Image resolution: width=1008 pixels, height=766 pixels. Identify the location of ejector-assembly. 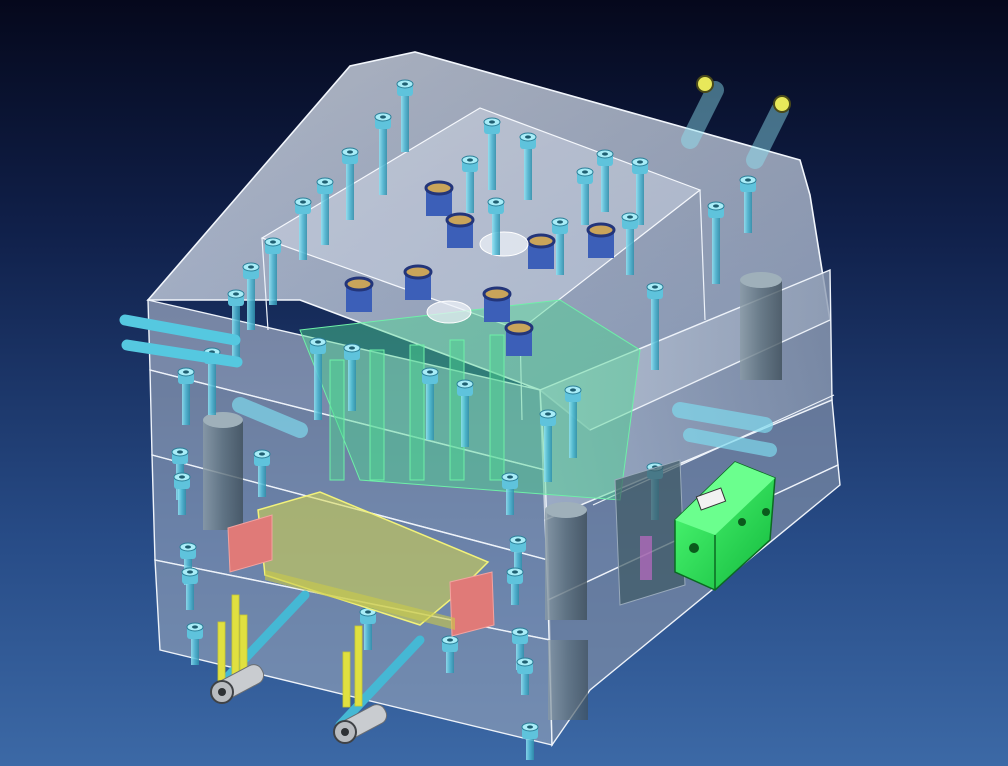
(361, 564).